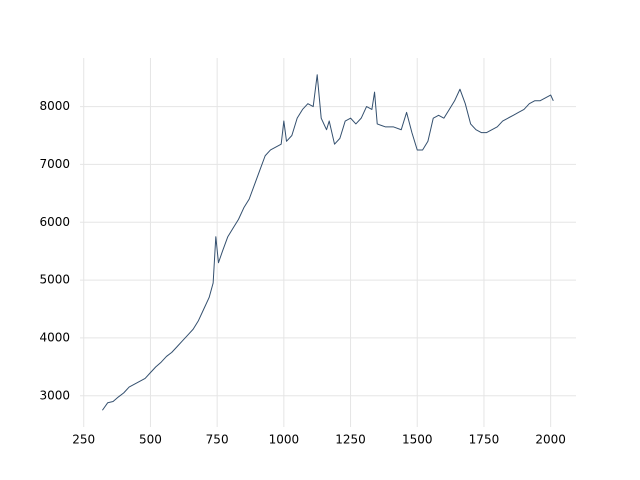  What do you see at coordinates (217, 440) in the screenshot?
I see `x-tick-label: 750` at bounding box center [217, 440].